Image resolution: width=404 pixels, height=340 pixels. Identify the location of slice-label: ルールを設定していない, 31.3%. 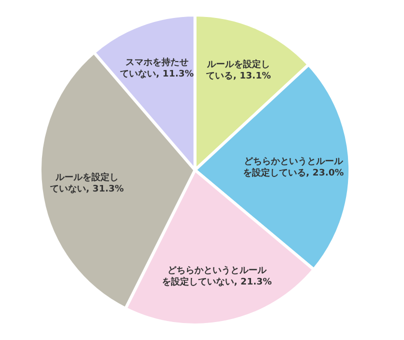
(87, 183).